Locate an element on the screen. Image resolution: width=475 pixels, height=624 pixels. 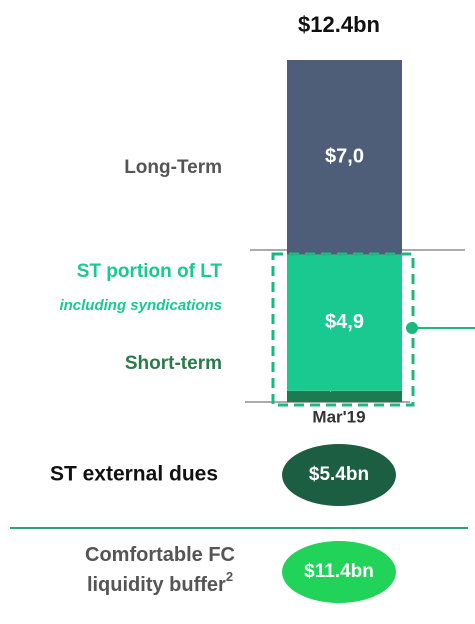
bubble-label: $5.4bn is located at coordinates (339, 474).